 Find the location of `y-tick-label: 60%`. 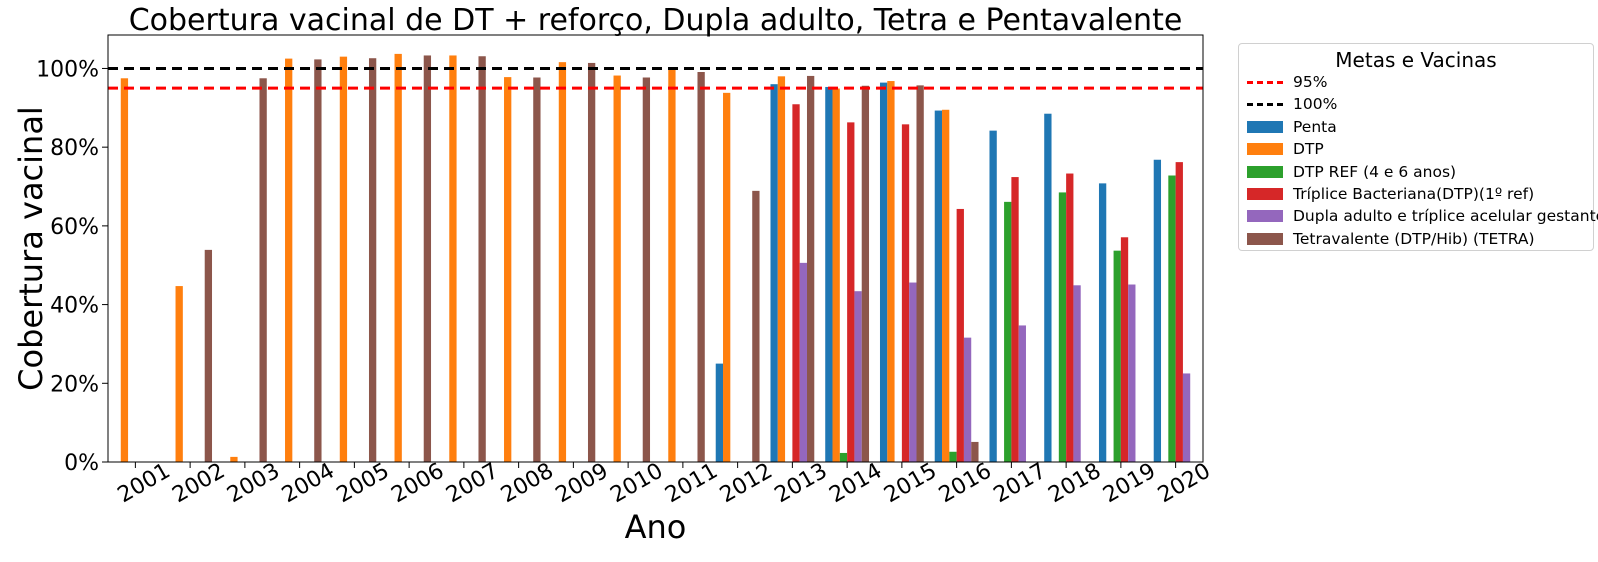

y-tick-label: 60% is located at coordinates (74, 227).